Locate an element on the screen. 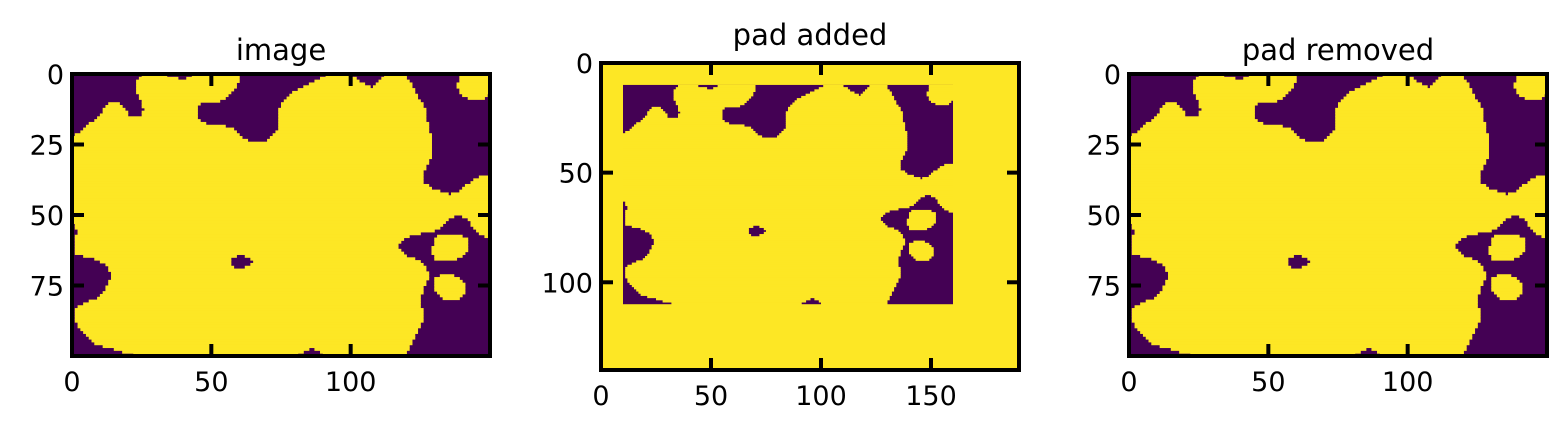 Image resolution: width=1568 pixels, height=434 pixels. y-tick-label: 0 is located at coordinates (55, 75).